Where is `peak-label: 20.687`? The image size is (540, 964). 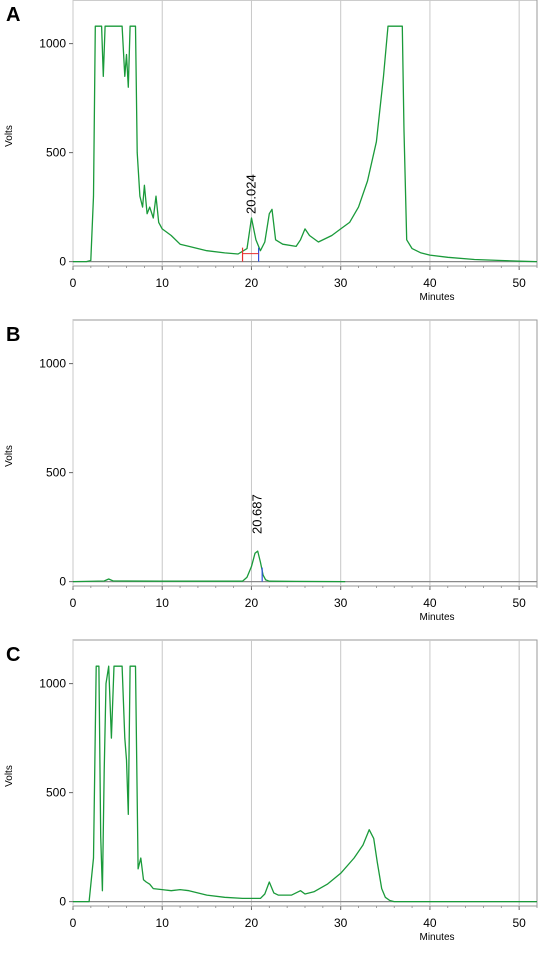
peak-label: 20.687 is located at coordinates (257, 514).